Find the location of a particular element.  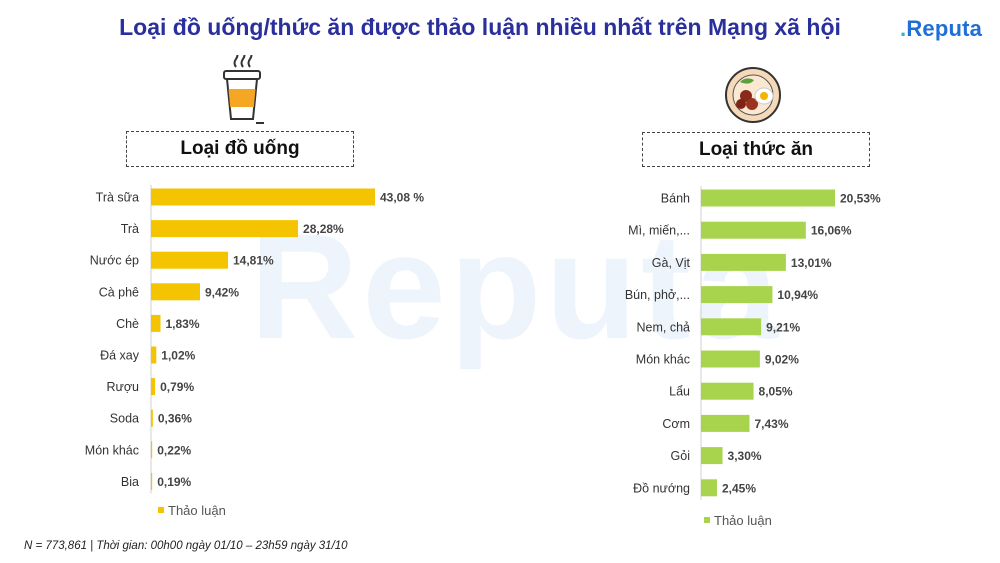

drink-data-label: 43,08 % is located at coordinates (402, 198).